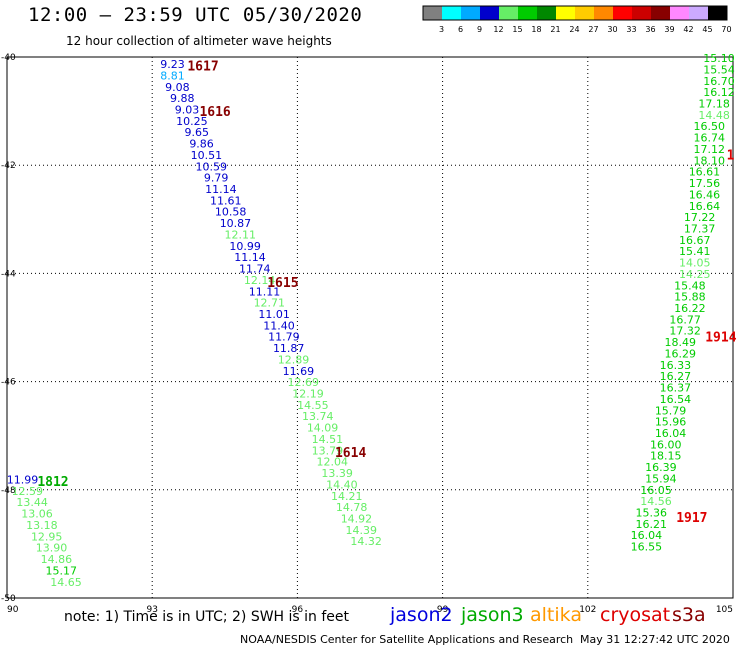 Image resolution: width=740 pixels, height=650 pixels. I want to click on swh-data-label: 13.06, so click(37, 514).